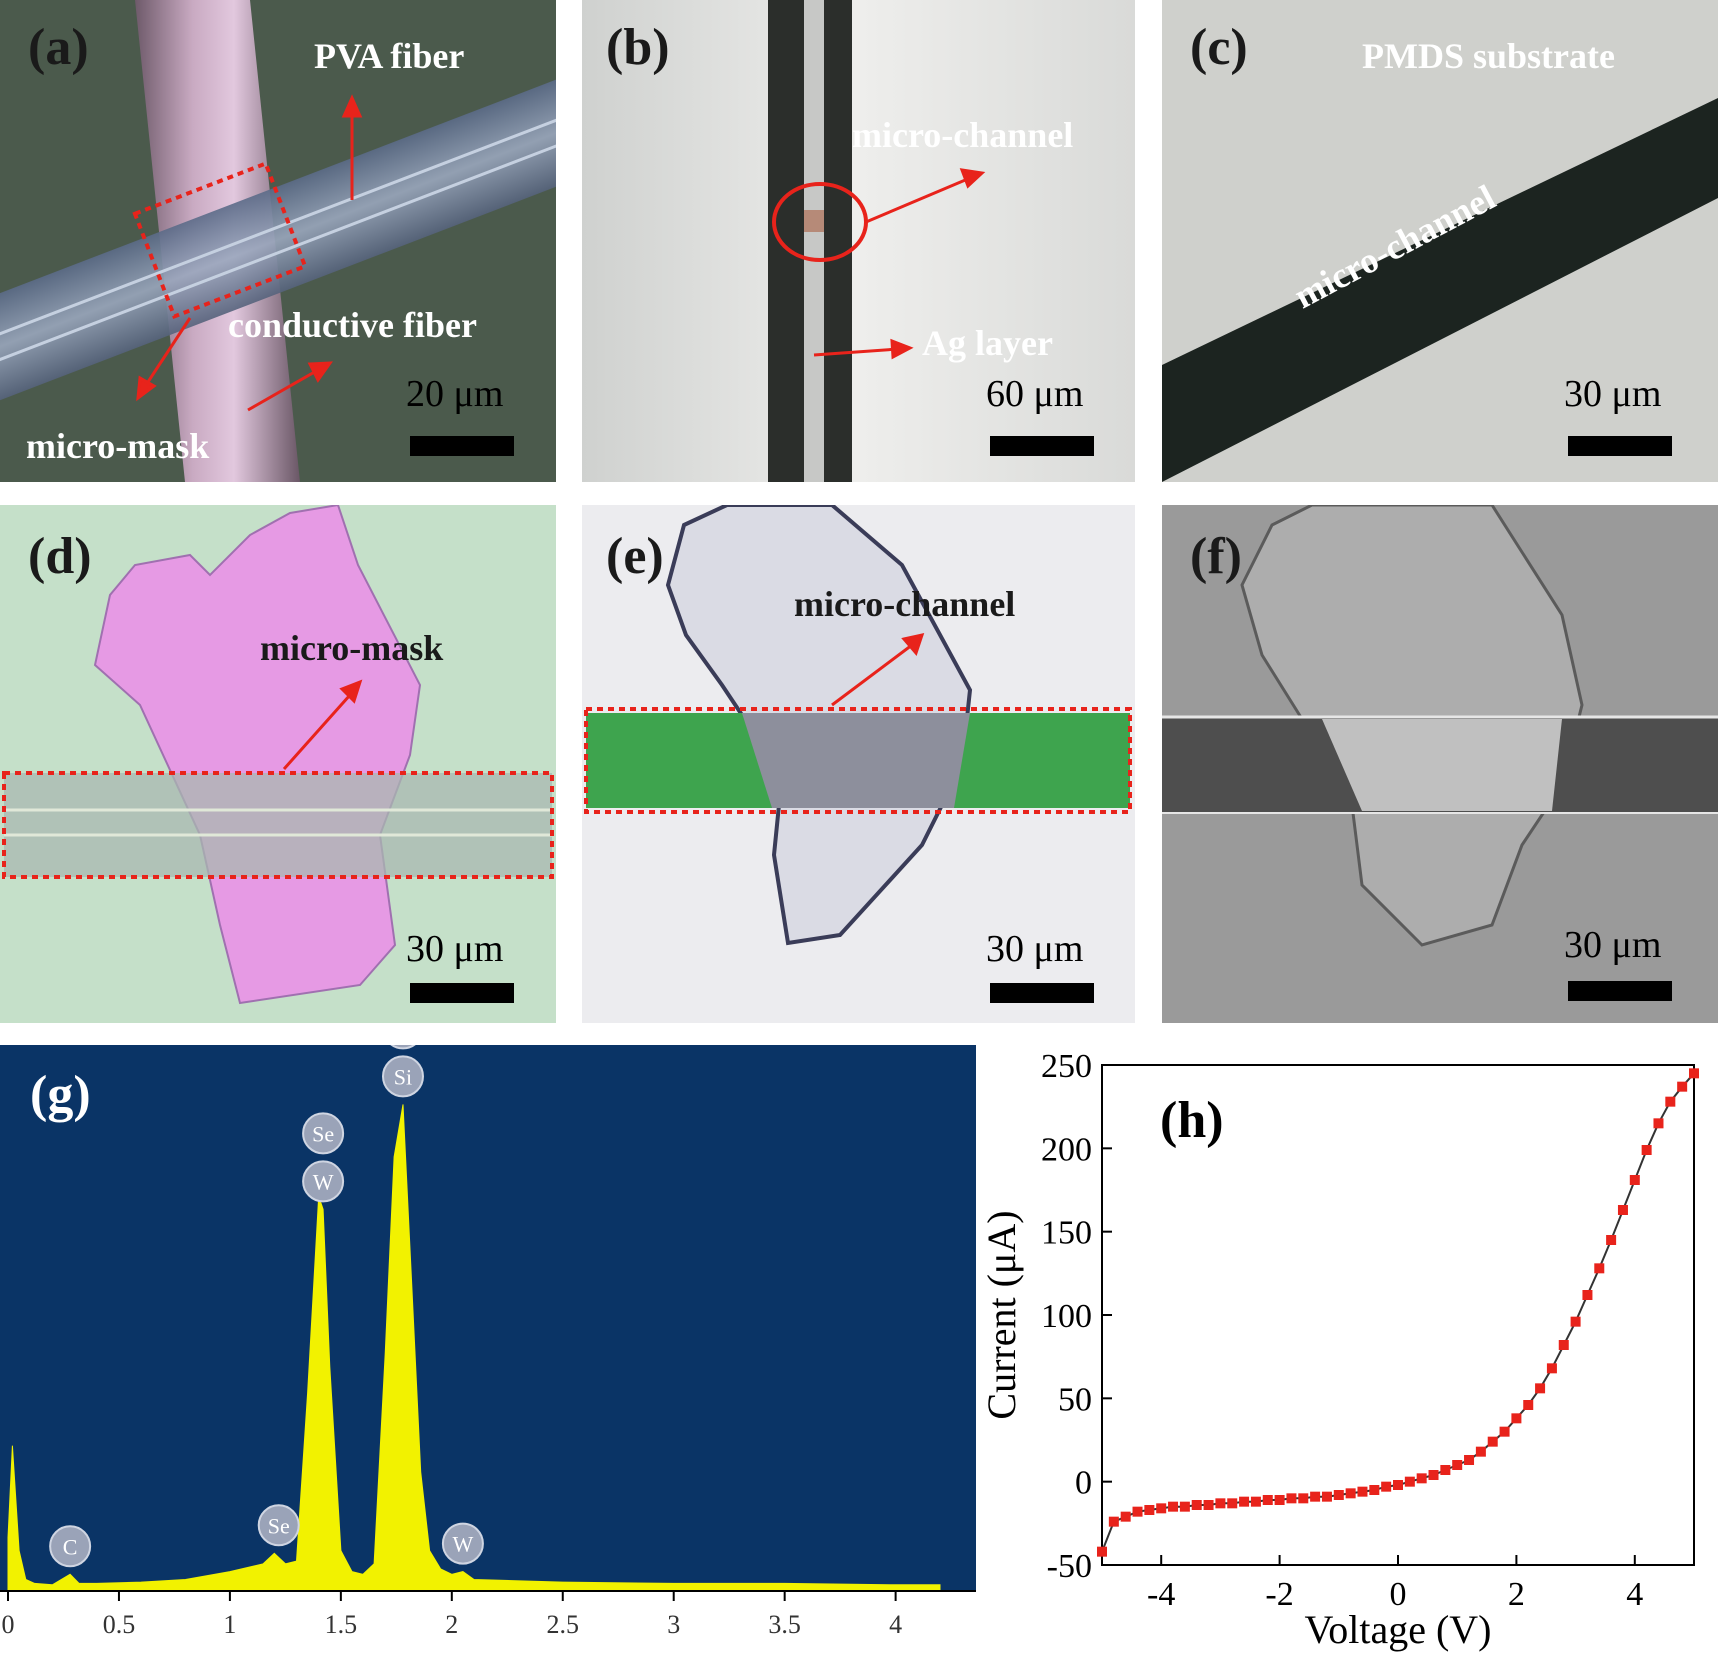 The height and width of the screenshot is (1658, 1718). I want to click on conductive-fiber, so click(278, 239).